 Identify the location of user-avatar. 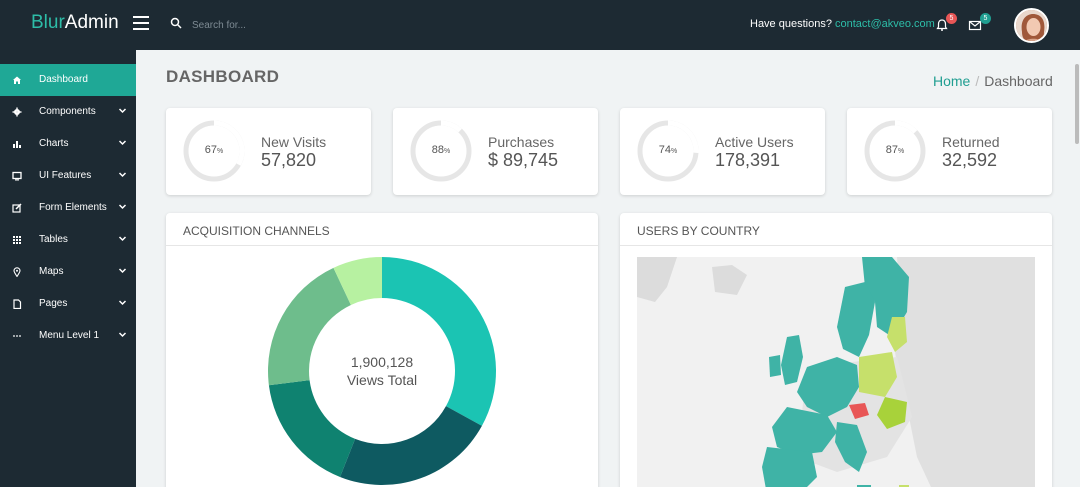
(1031, 25).